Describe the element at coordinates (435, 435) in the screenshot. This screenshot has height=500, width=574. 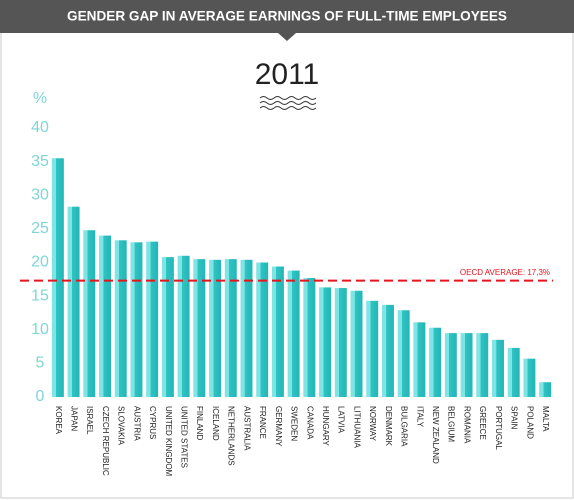
I see `x-tick-label: NEW ZEALAND` at that location.